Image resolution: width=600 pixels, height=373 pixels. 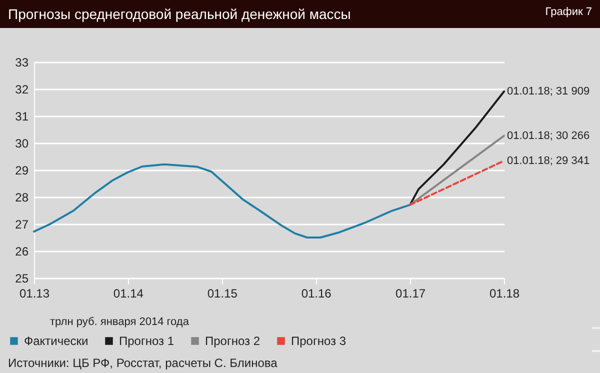 I want to click on x-tick-label: 01.18, so click(x=504, y=293).